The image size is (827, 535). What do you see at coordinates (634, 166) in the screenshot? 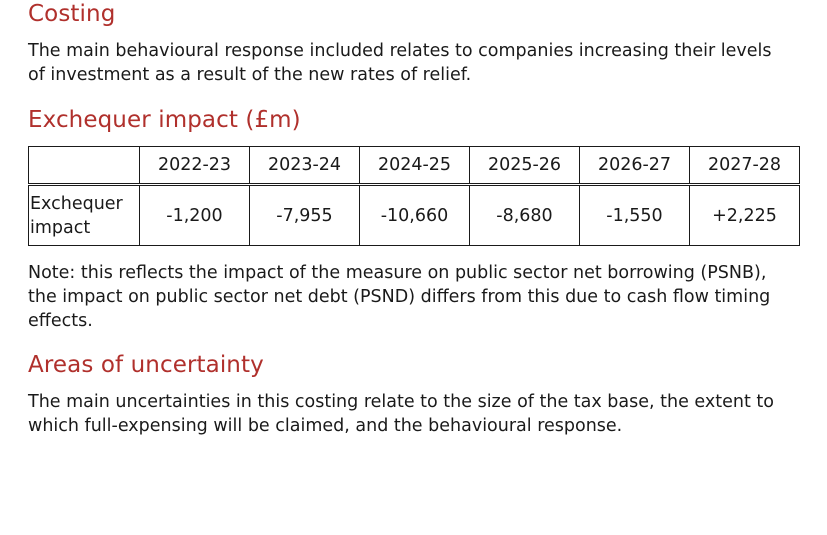
I see `table-header-year: 2026-27` at bounding box center [634, 166].